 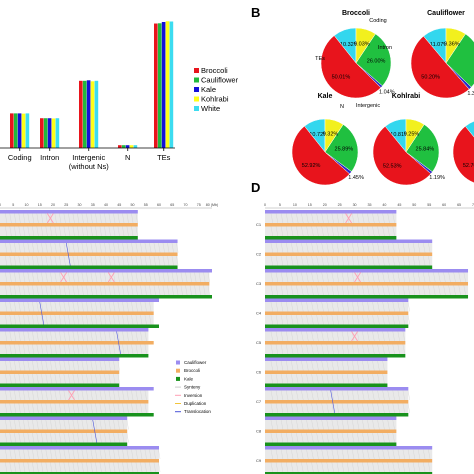 What do you see at coordinates (159, 205) in the screenshot?
I see `synteny-scale-tick: 60` at bounding box center [159, 205].